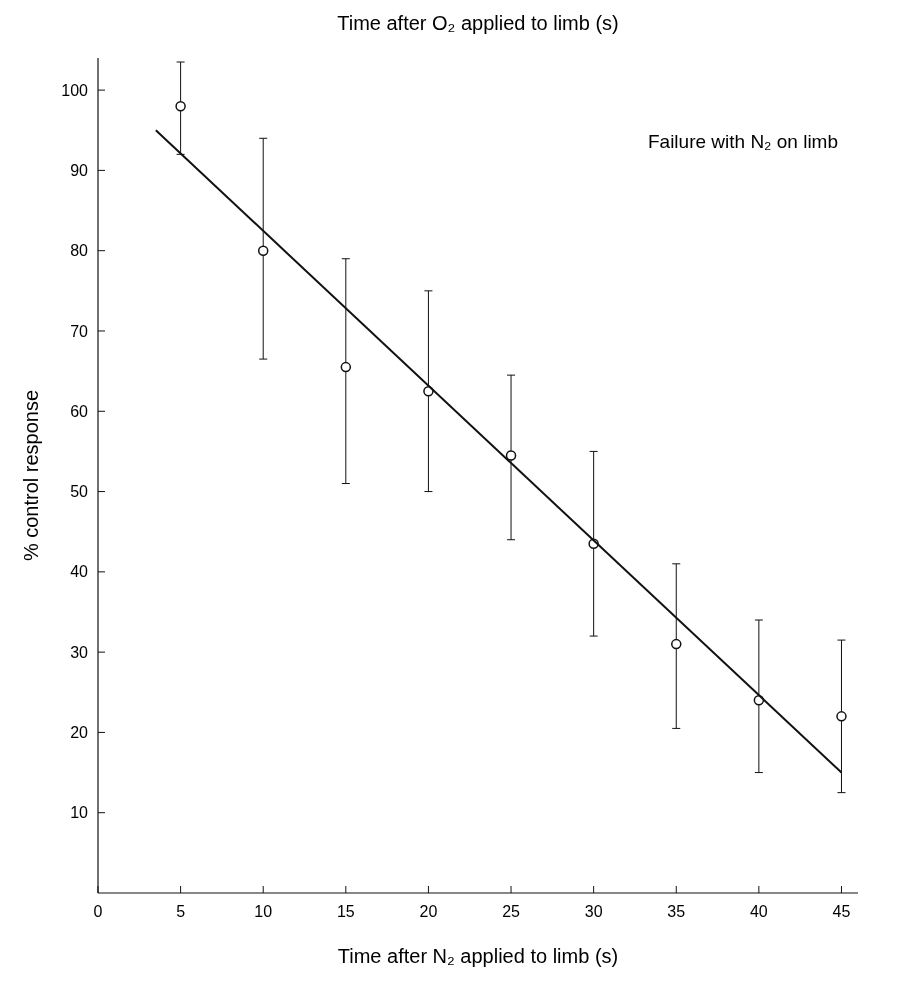 This screenshot has height=1002, width=898. I want to click on x-tick-label: 20, so click(428, 911).